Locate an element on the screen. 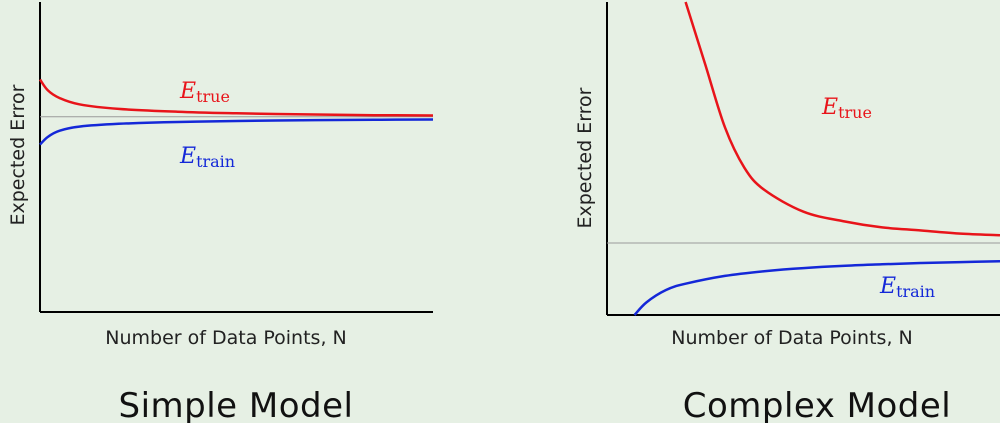  chart-title: Simple Model is located at coordinates (236, 404).